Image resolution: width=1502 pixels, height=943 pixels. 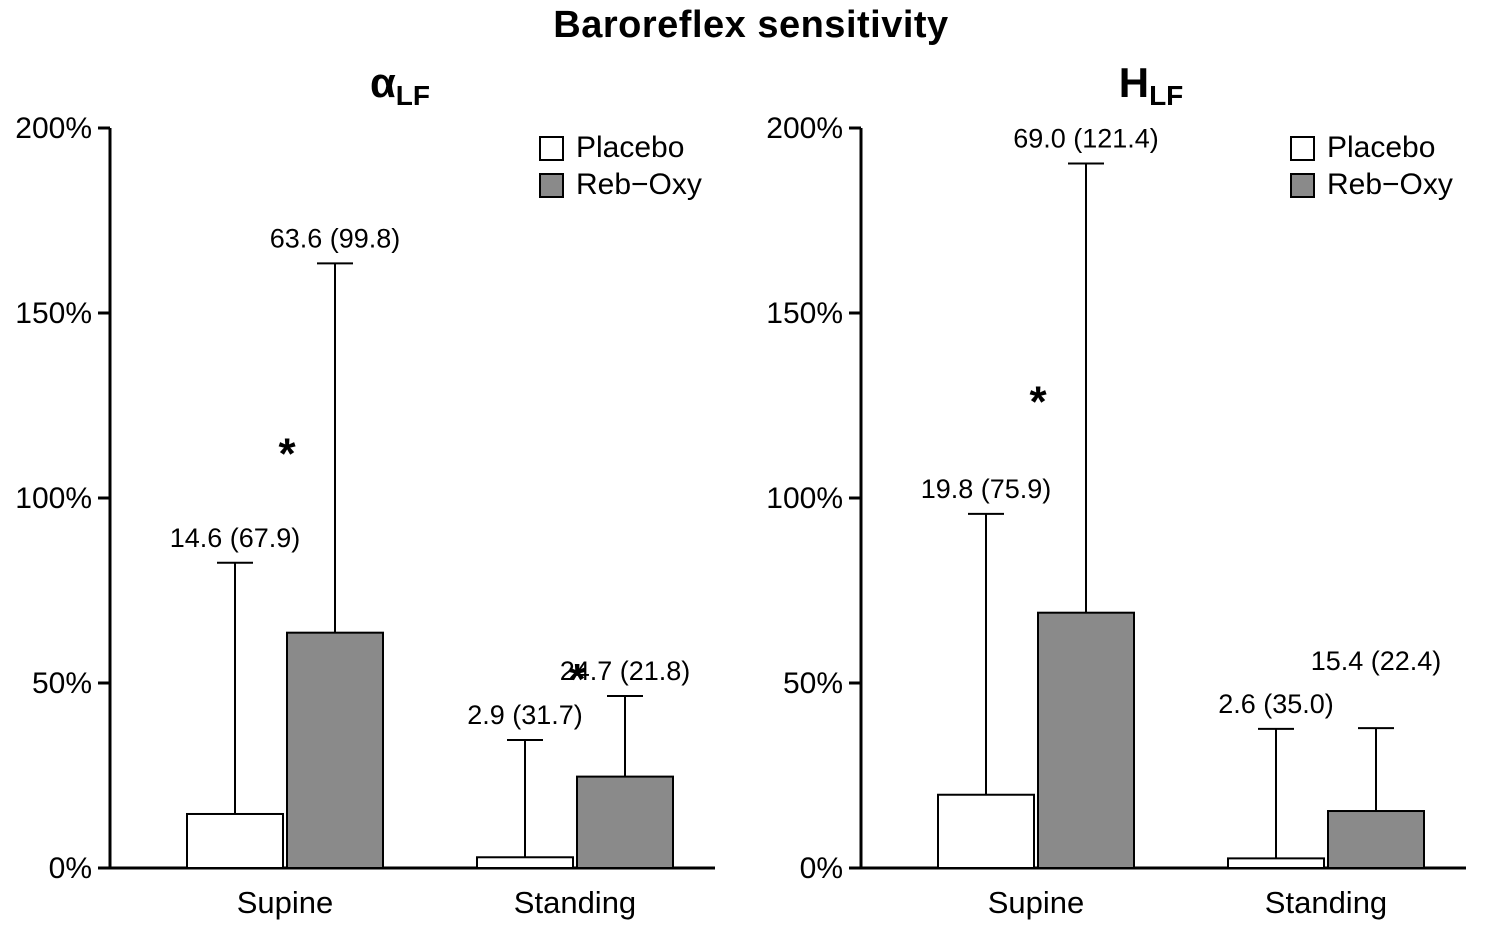 What do you see at coordinates (1276, 704) in the screenshot?
I see `value-label: 2.6 (35.0)` at bounding box center [1276, 704].